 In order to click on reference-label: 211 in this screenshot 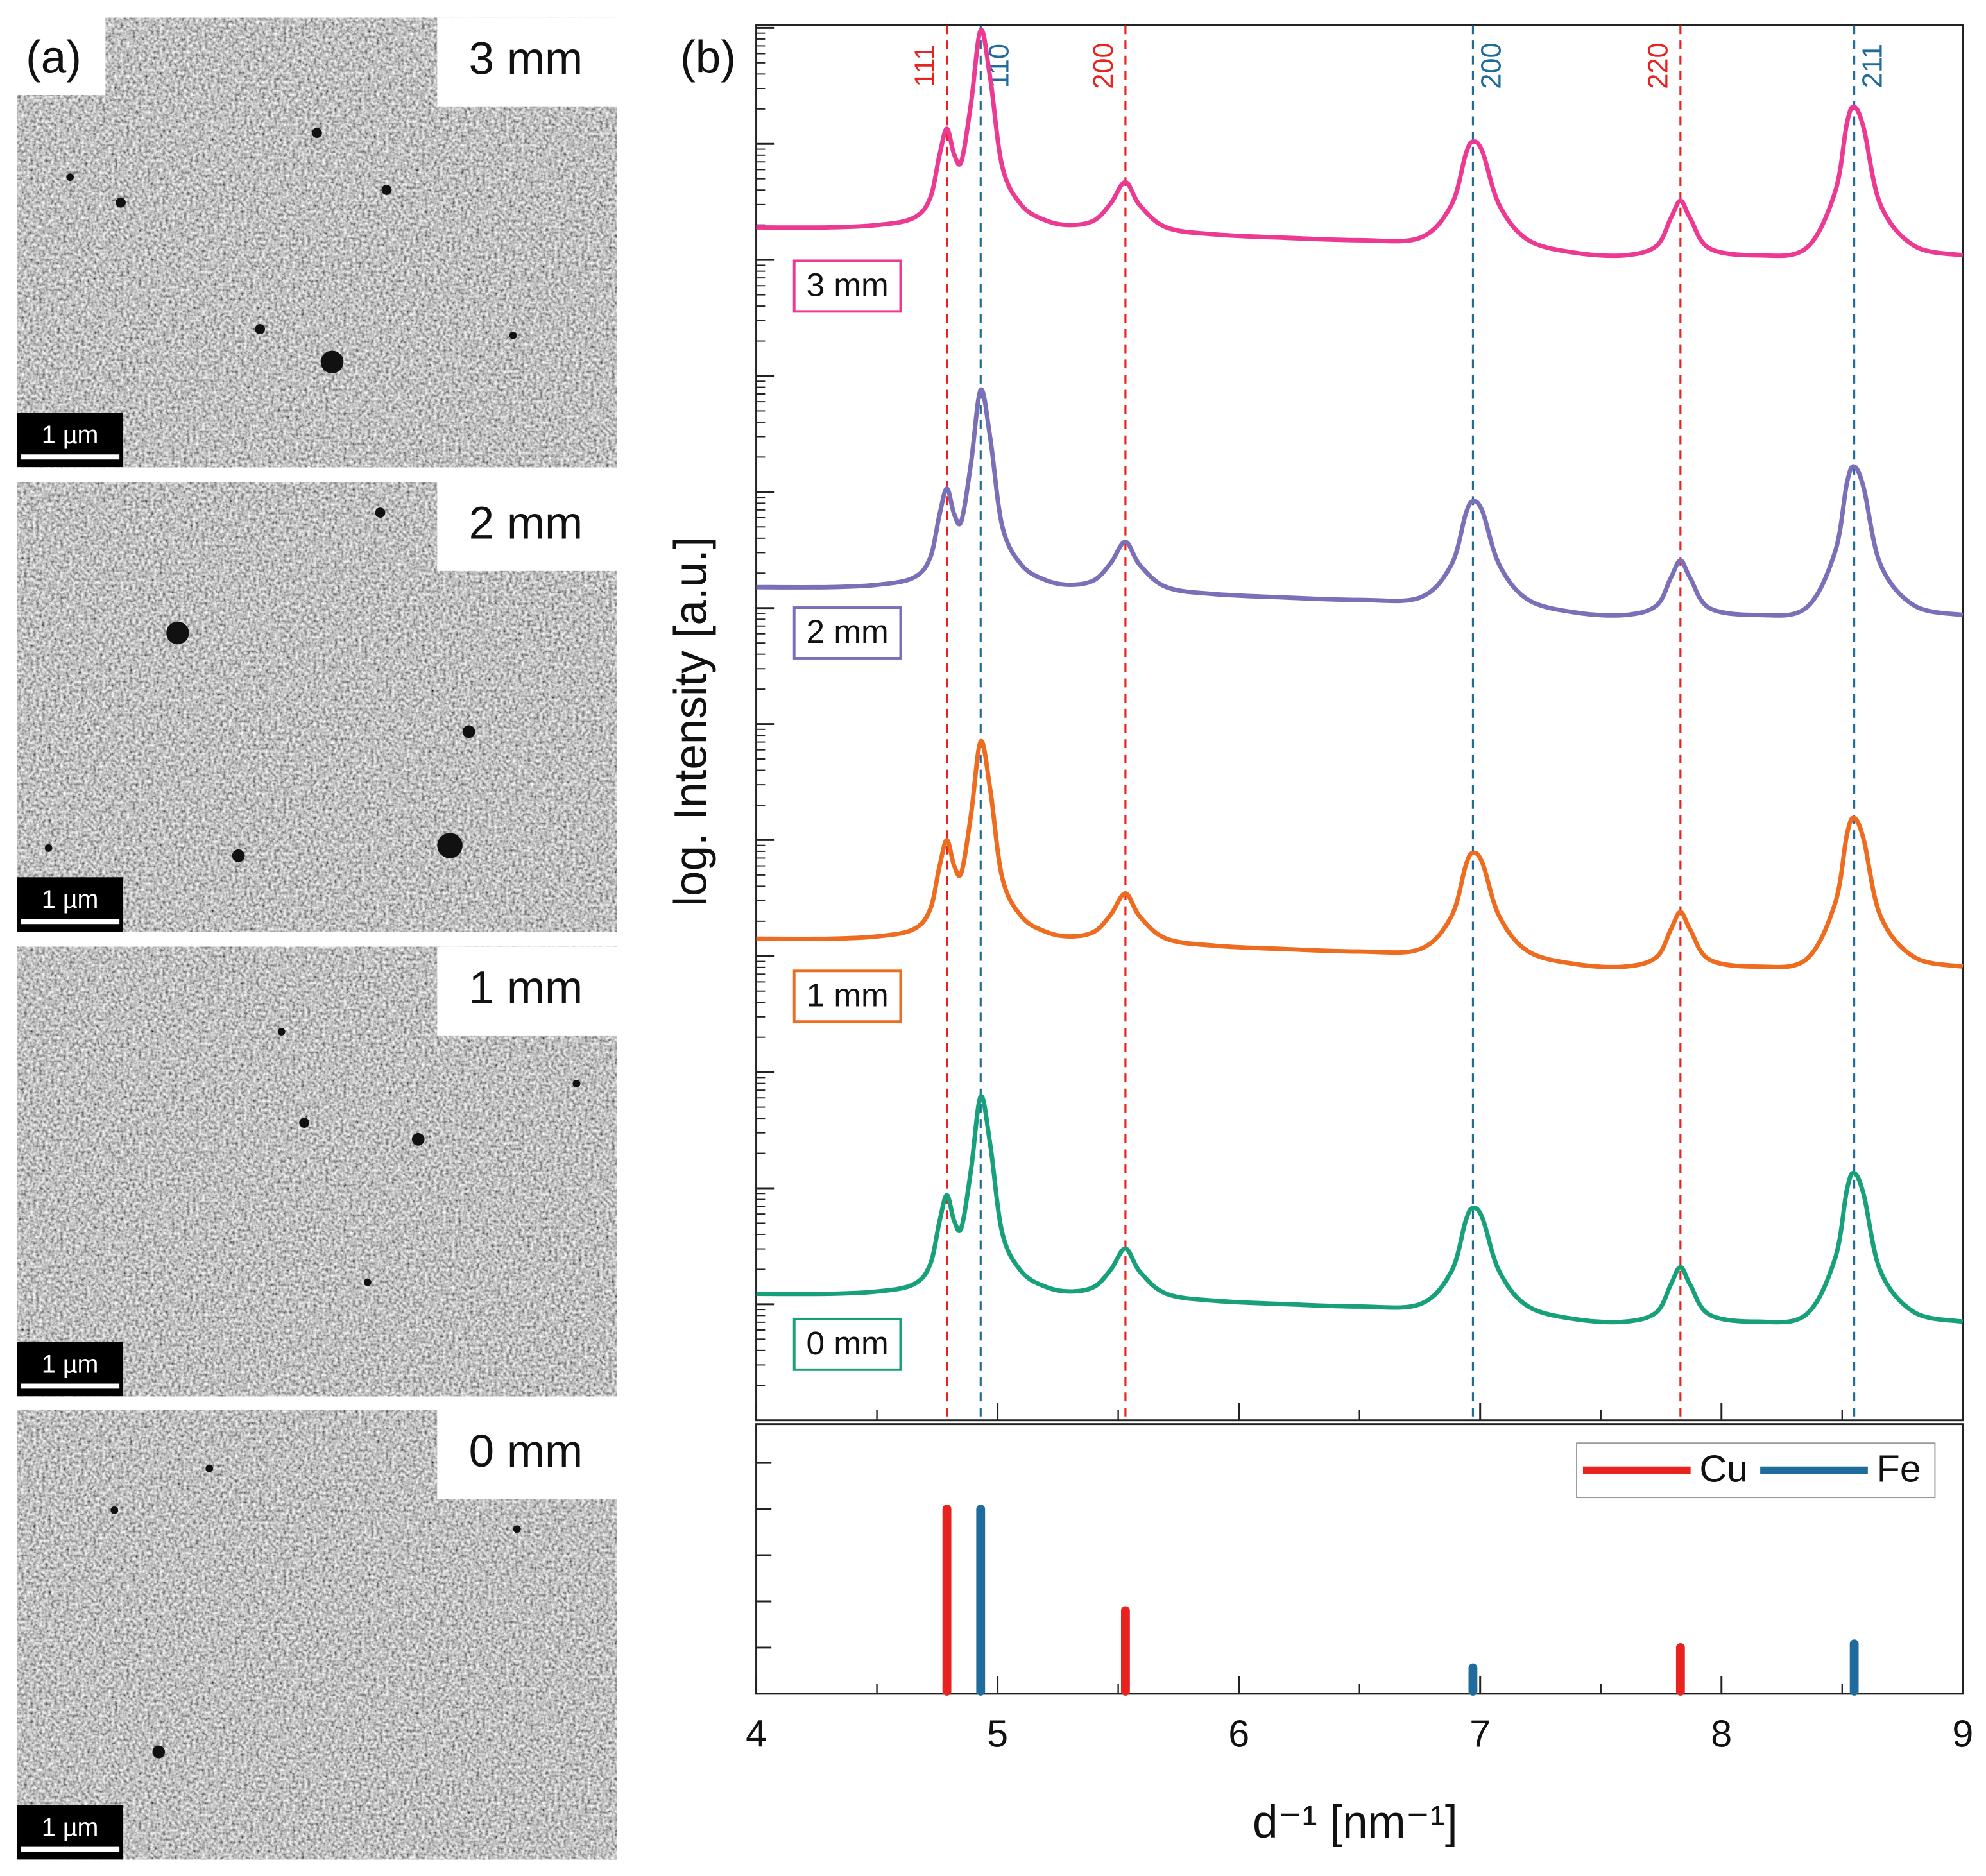, I will do `click(1873, 66)`.